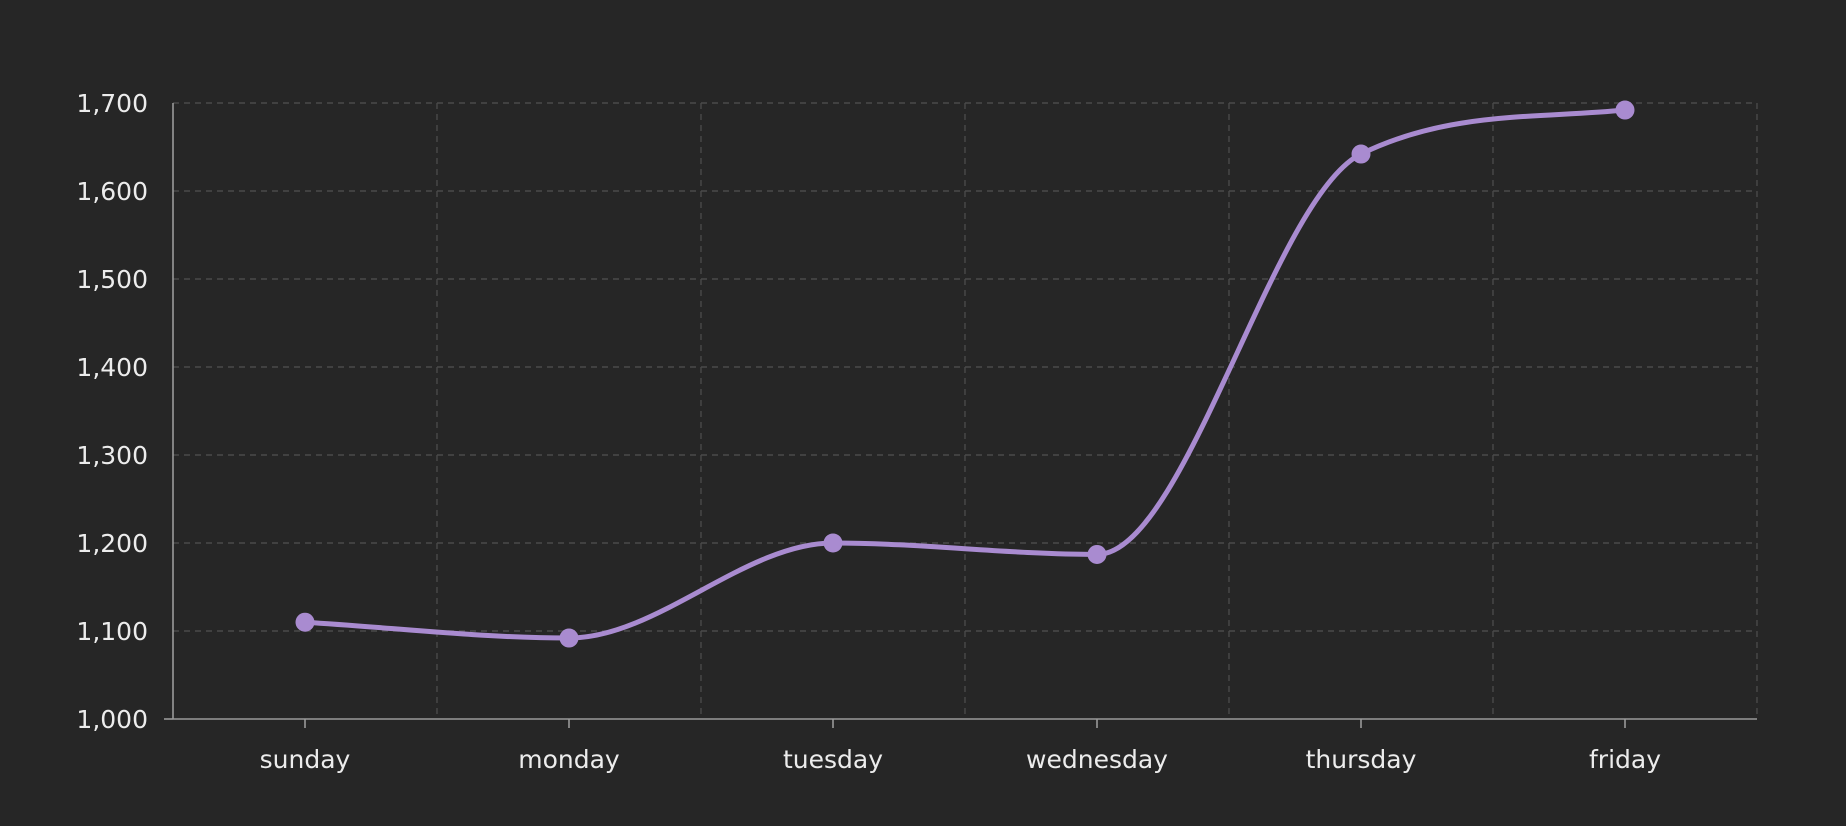  Describe the element at coordinates (112, 367) in the screenshot. I see `y-tick-label: 1,400` at that location.